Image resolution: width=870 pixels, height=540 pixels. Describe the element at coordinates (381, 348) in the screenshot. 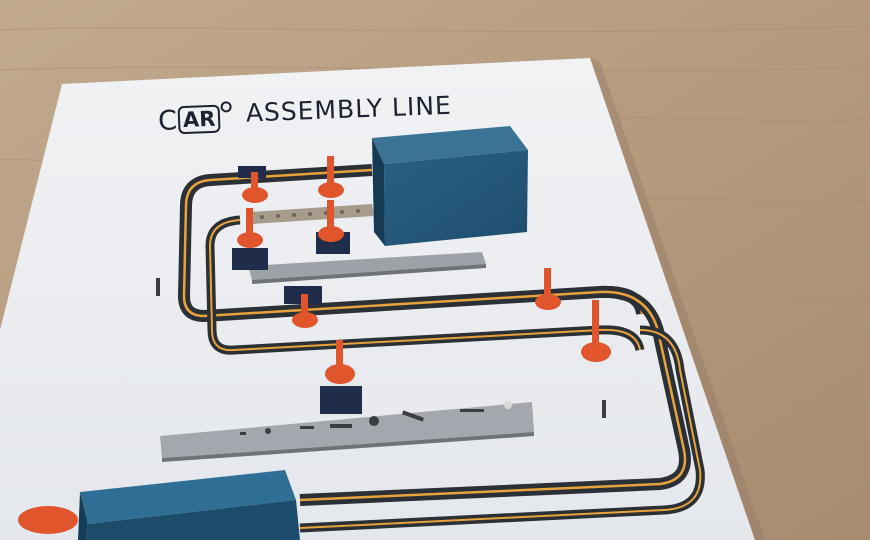

I see `small-markers` at that location.